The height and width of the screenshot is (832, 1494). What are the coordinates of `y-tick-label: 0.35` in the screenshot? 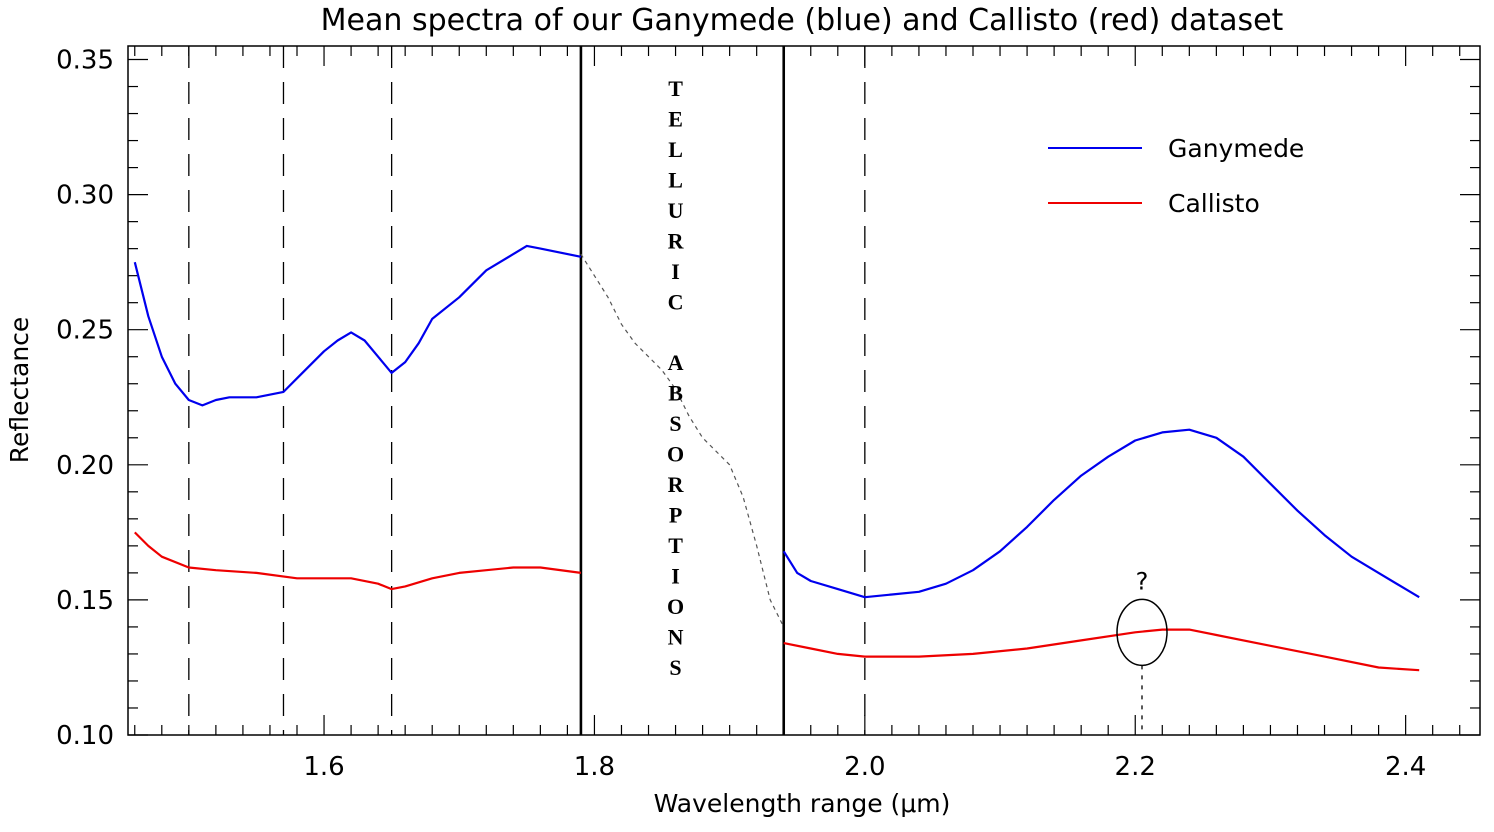 It's located at (85, 61).